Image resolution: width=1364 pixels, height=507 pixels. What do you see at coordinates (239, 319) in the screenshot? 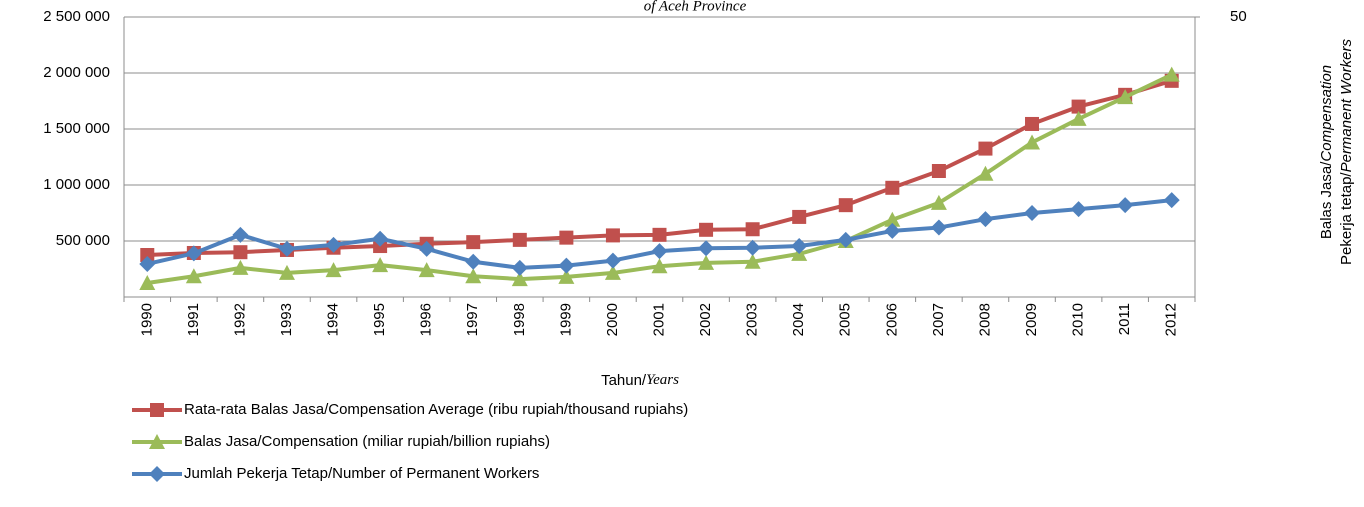
I see `x-tick-label: 1992` at bounding box center [239, 319].